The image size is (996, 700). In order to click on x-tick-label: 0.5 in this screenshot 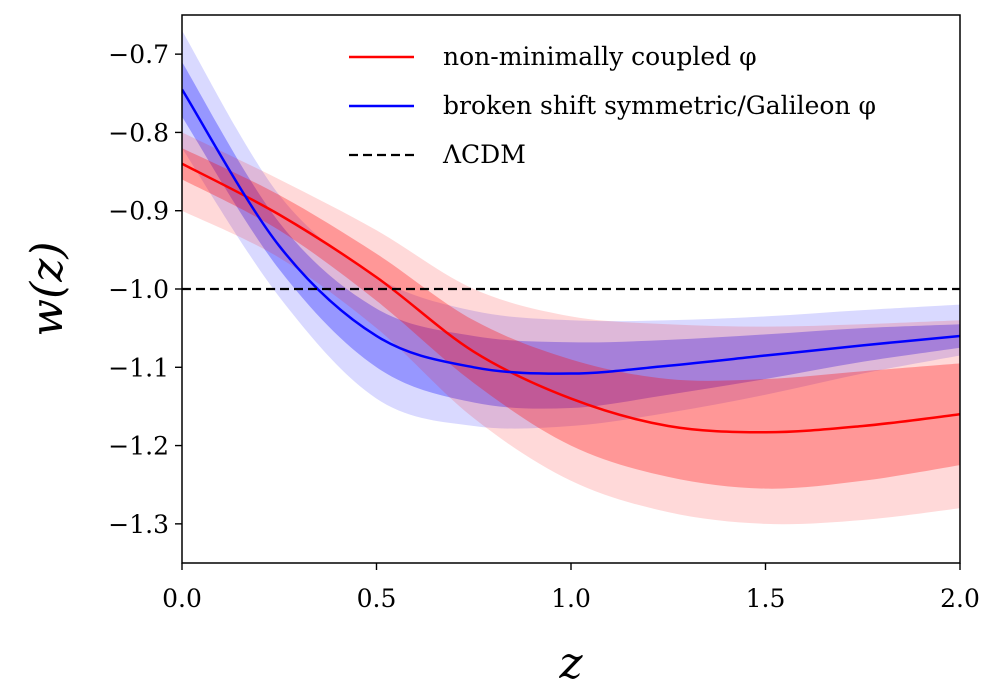, I will do `click(377, 598)`.